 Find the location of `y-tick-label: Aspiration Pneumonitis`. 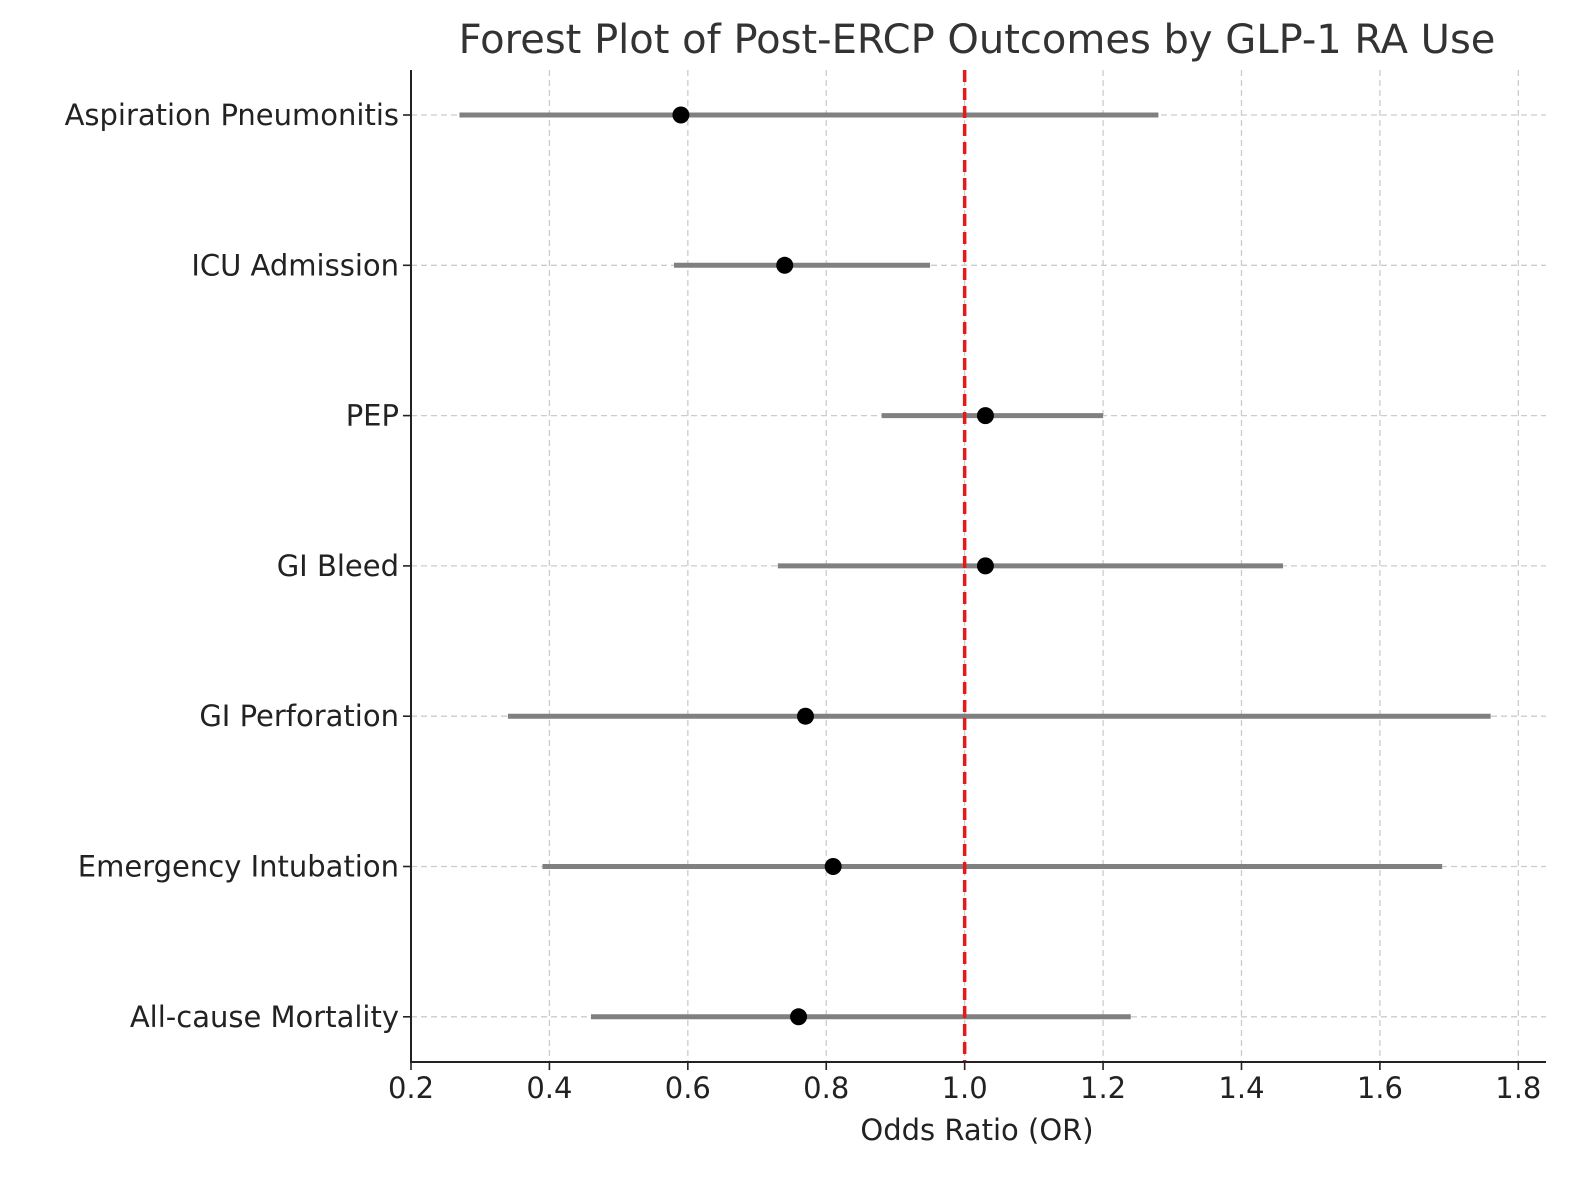

y-tick-label: Aspiration Pneumonitis is located at coordinates (232, 115).